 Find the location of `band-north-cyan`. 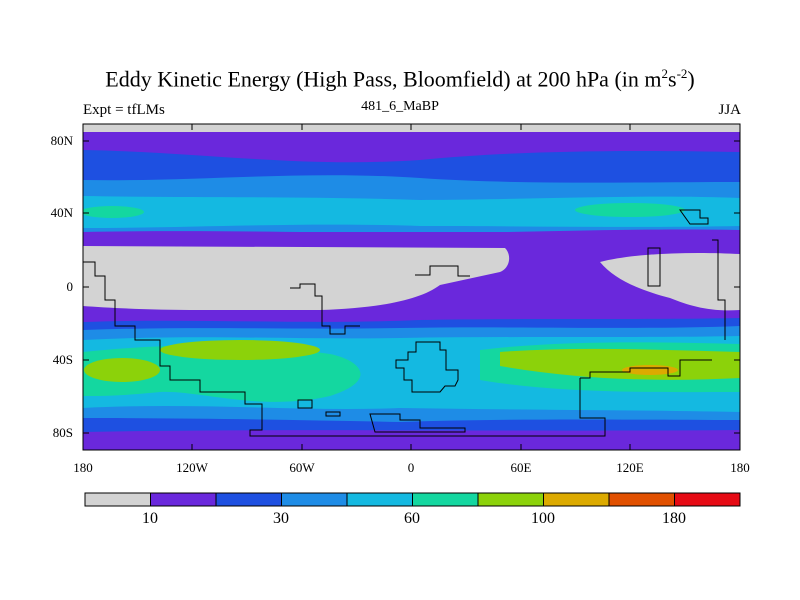

band-north-cyan is located at coordinates (411, 212).